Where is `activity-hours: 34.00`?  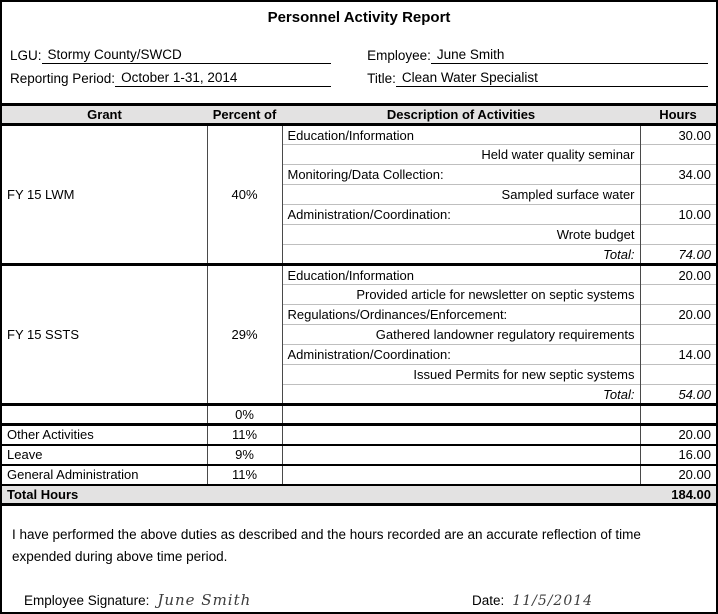 activity-hours: 34.00 is located at coordinates (678, 174).